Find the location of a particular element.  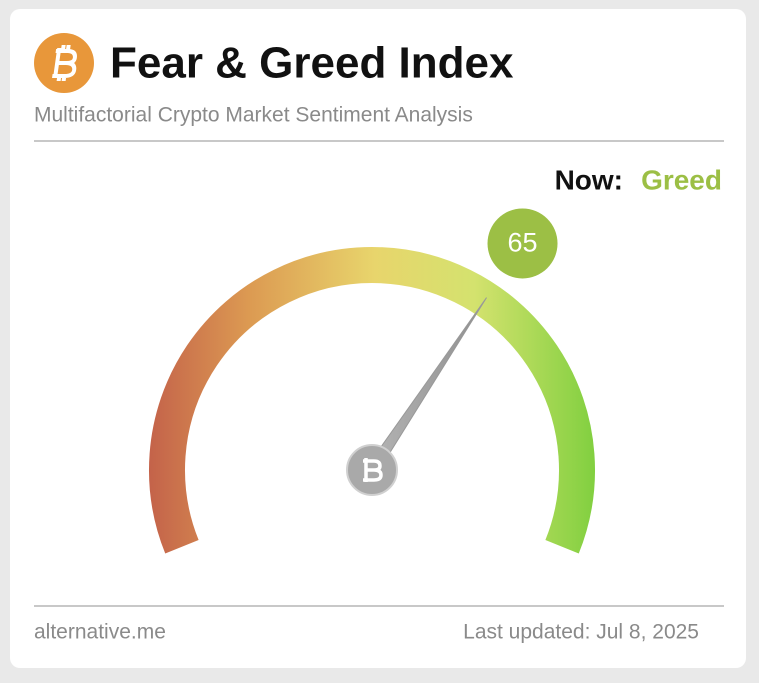

value-bubble is located at coordinates (522, 243).